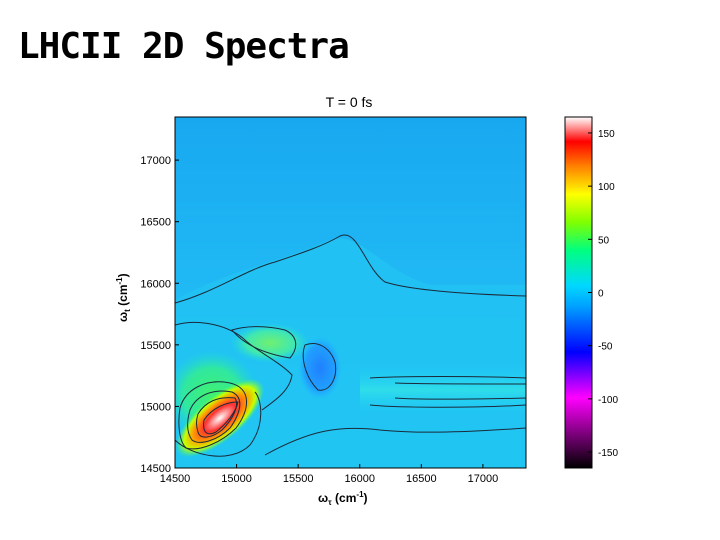 The width and height of the screenshot is (720, 540). I want to click on colorbar, so click(578, 292).